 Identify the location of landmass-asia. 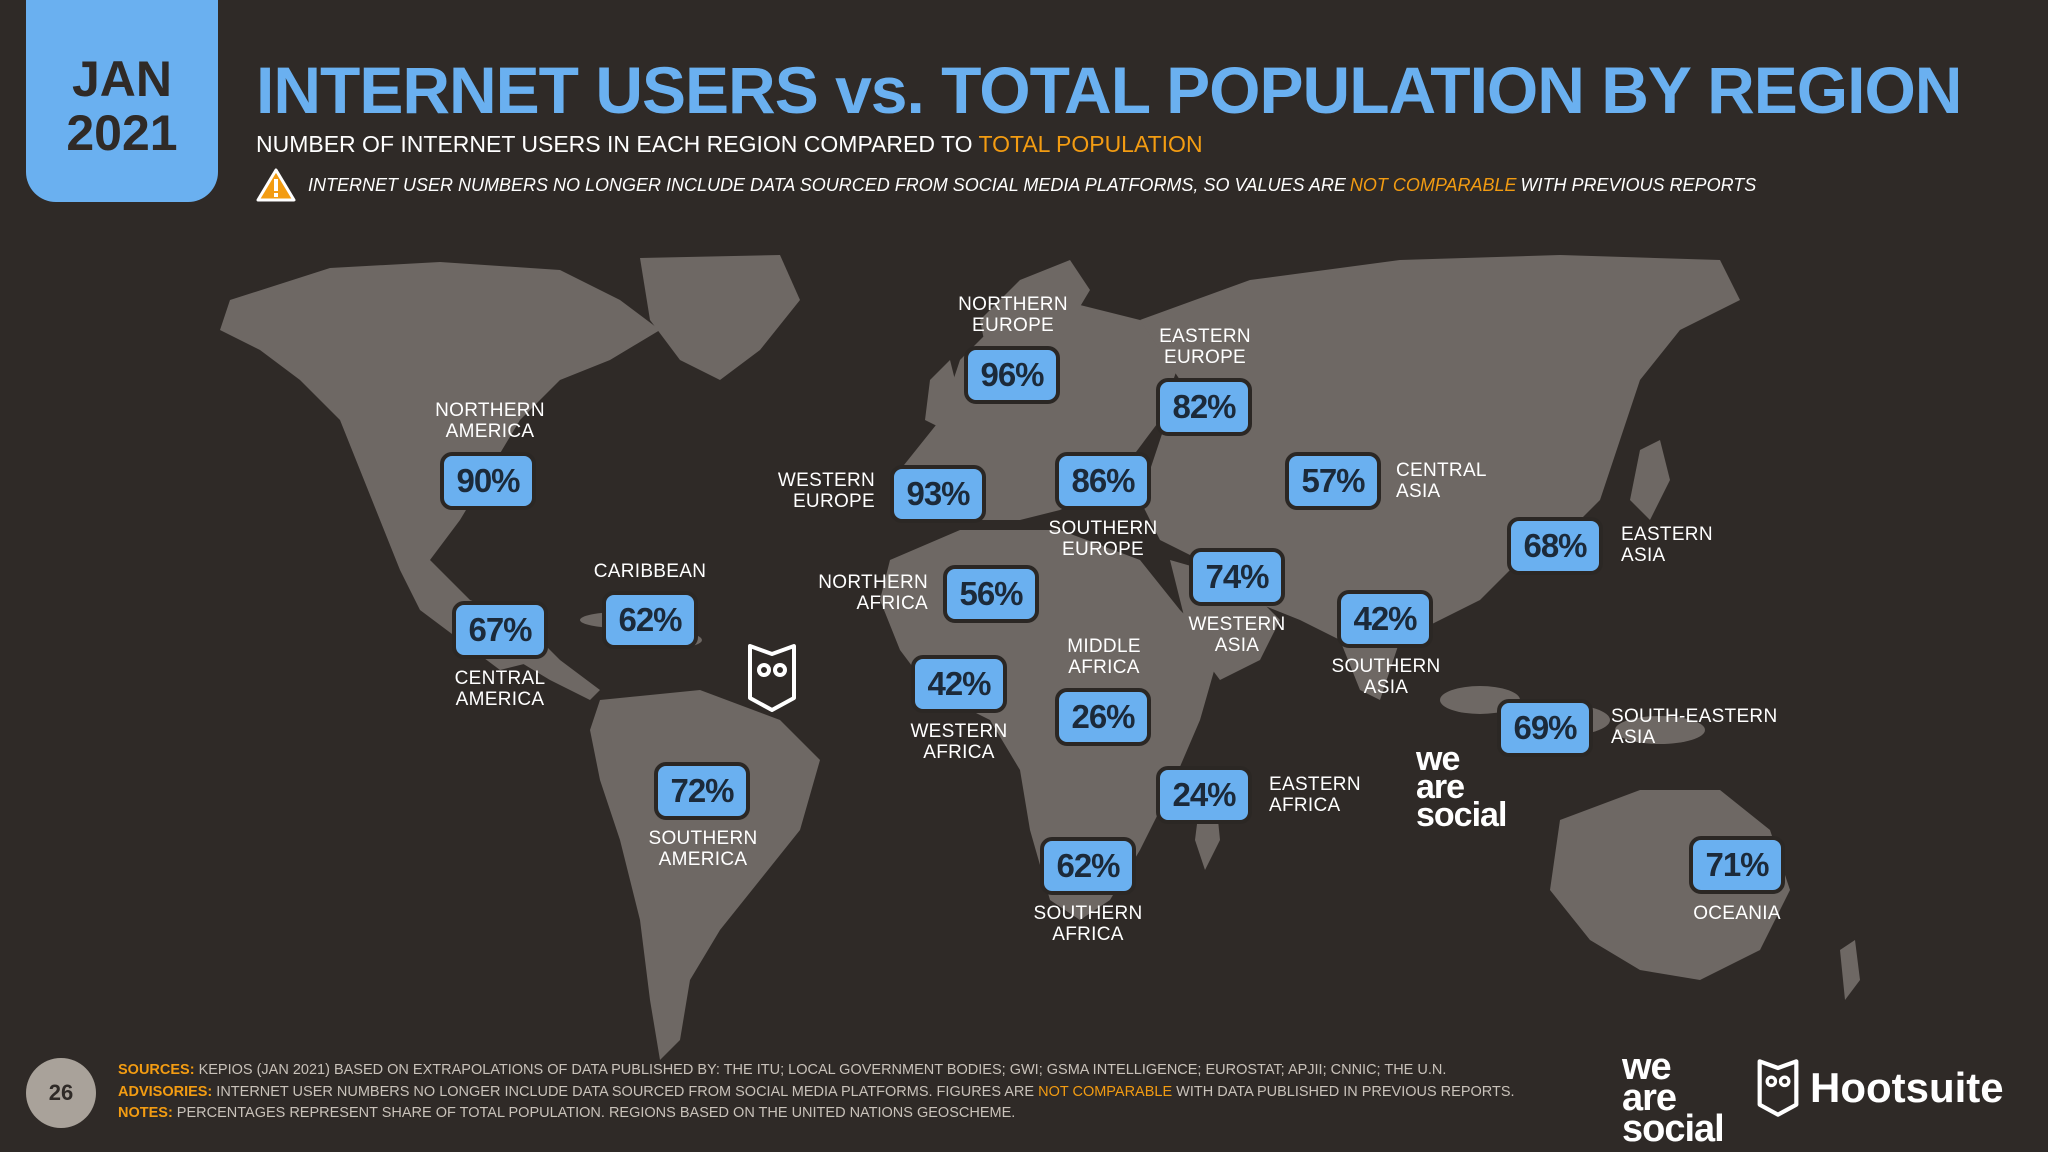
(1440, 477).